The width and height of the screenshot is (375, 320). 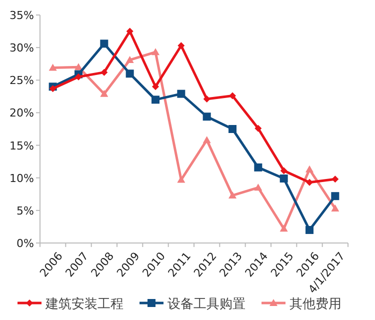 What do you see at coordinates (22, 113) in the screenshot?
I see `y-tick-label: 20%` at bounding box center [22, 113].